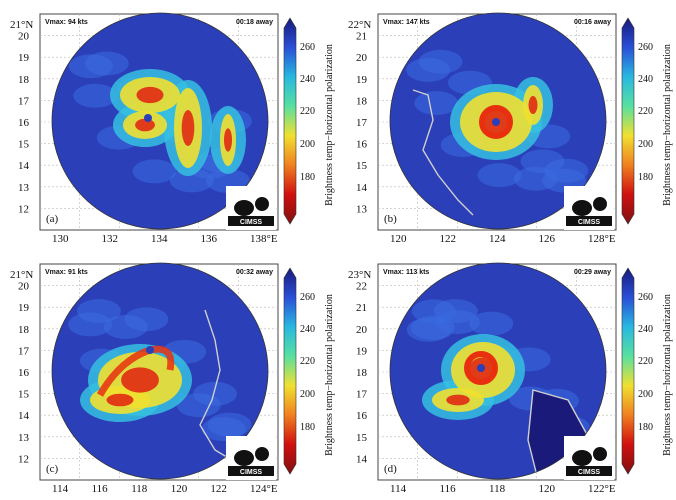 The height and width of the screenshot is (500, 676). I want to click on lon-tick-label: 138°E, so click(264, 239).